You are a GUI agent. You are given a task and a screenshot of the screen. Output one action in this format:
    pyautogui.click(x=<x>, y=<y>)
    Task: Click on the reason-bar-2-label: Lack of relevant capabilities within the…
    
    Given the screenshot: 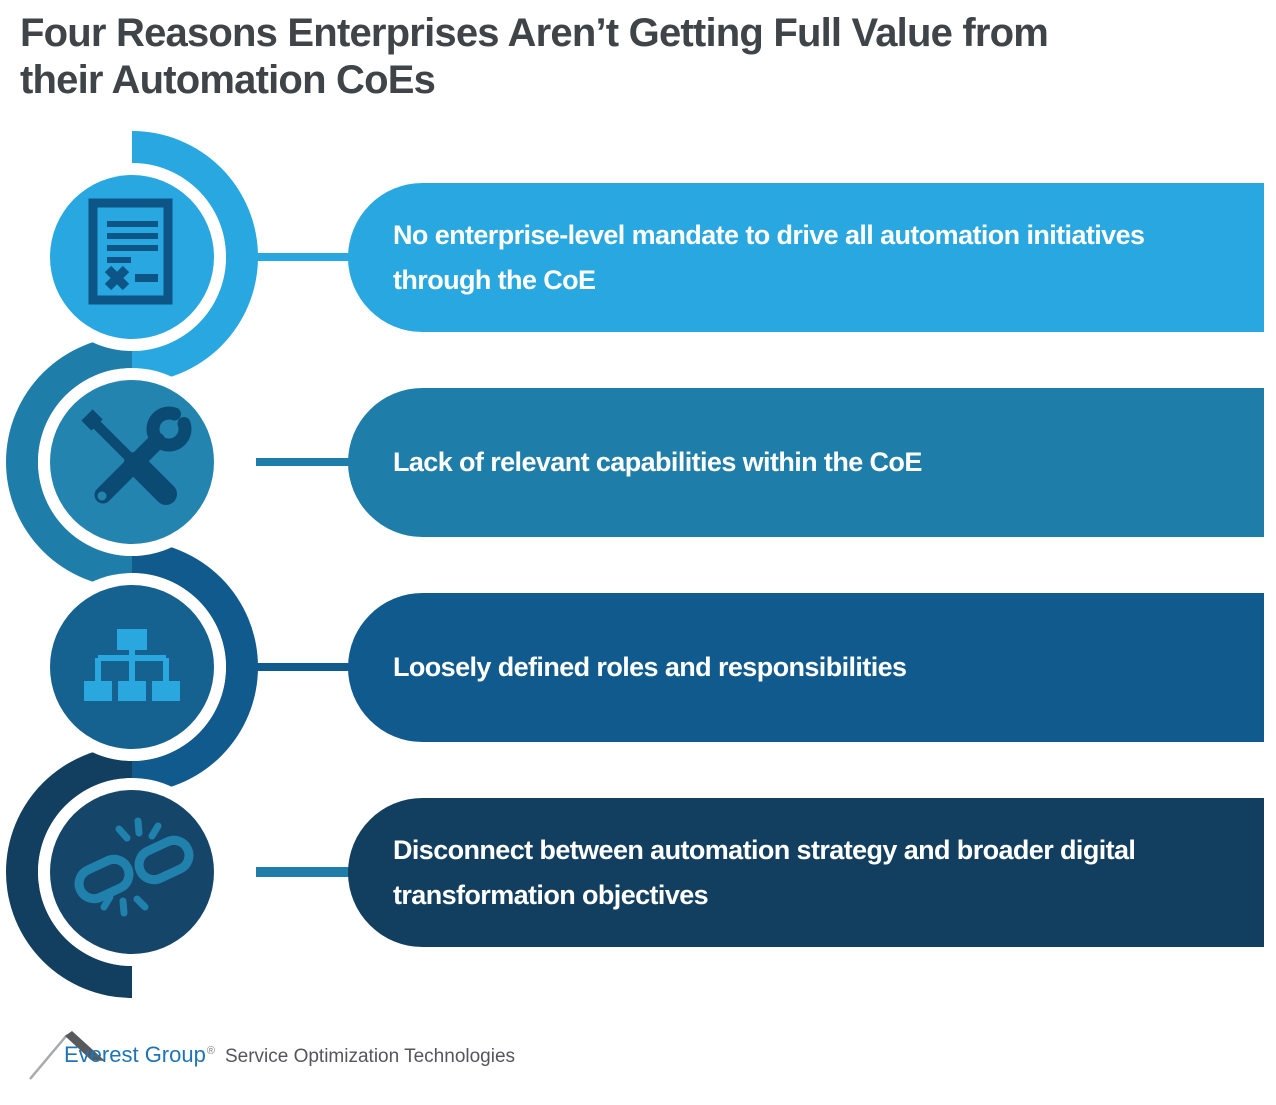 What is the action you would take?
    pyautogui.click(x=657, y=462)
    